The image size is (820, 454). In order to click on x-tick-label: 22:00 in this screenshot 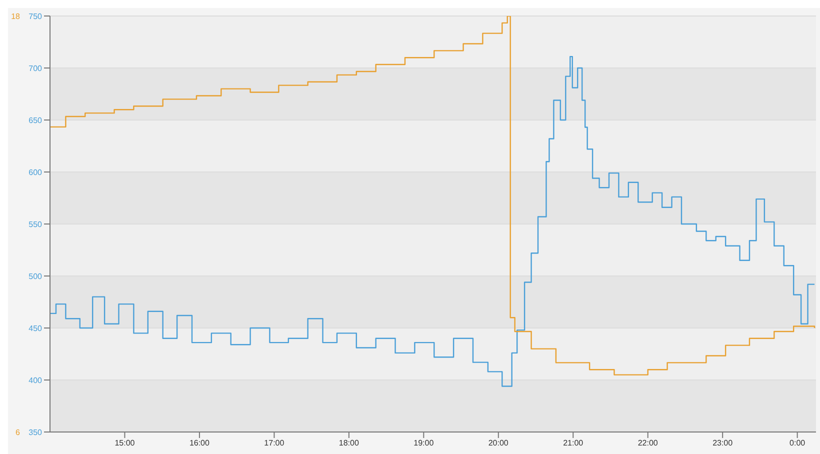, I will do `click(648, 443)`.